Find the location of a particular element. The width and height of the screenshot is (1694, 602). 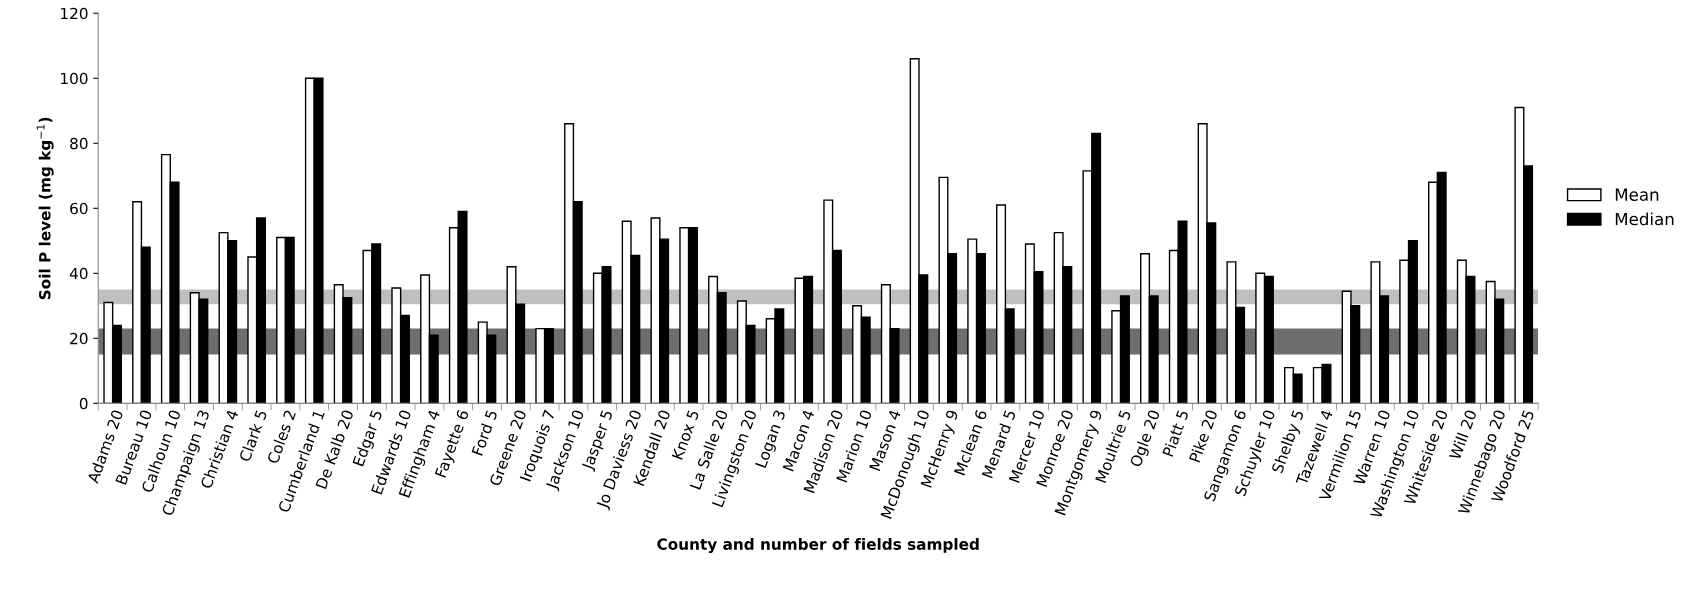

y-tick-label: 100 is located at coordinates (74, 78).